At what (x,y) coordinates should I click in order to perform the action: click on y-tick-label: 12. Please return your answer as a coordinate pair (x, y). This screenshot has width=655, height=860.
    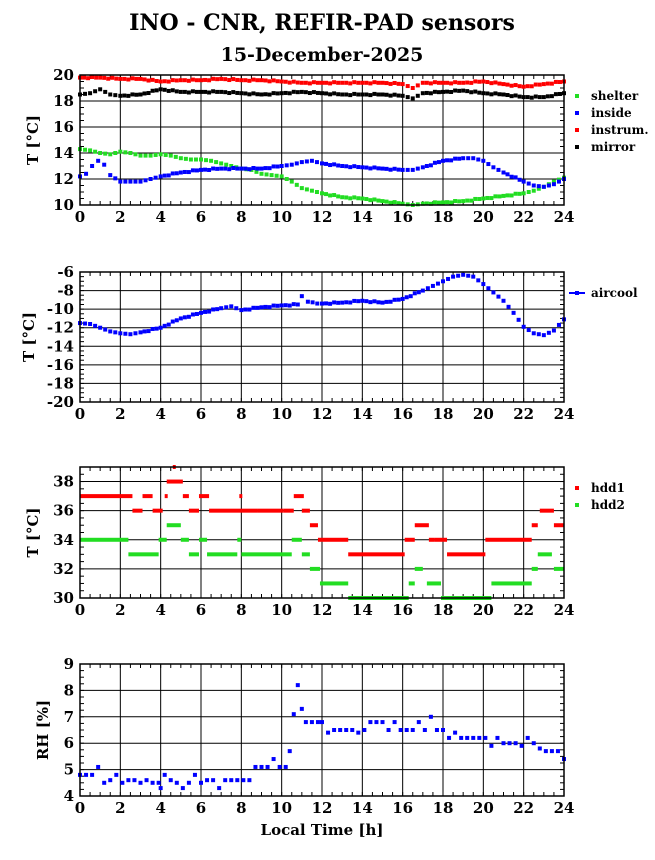
    Looking at the image, I should click on (63, 179).